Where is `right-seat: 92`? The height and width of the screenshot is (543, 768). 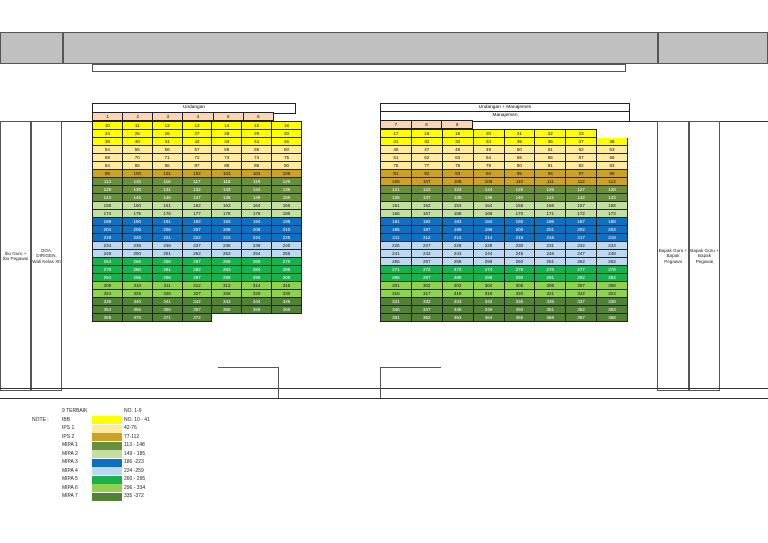 right-seat: 92 is located at coordinates (426, 173).